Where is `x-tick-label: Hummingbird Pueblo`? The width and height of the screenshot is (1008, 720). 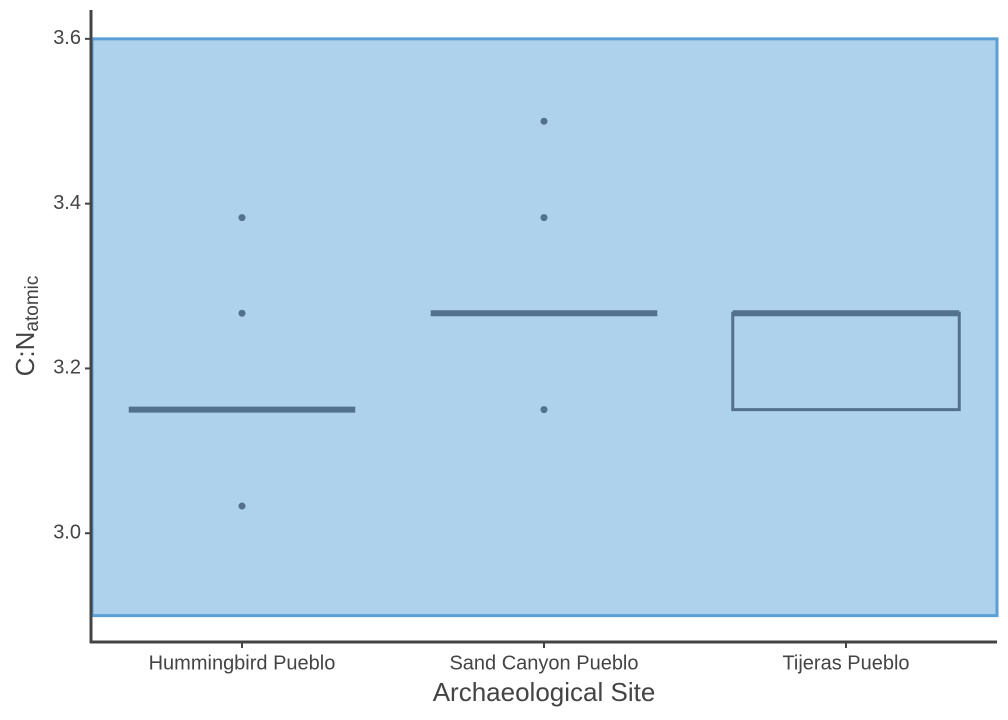
x-tick-label: Hummingbird Pueblo is located at coordinates (242, 663).